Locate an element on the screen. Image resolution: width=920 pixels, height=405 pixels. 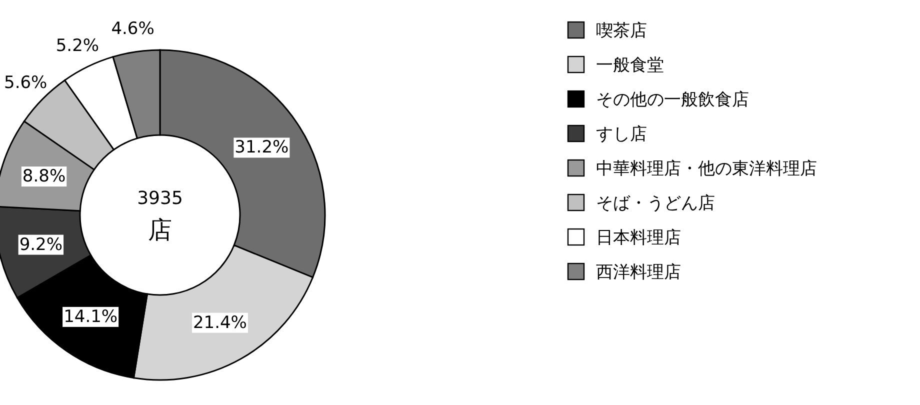
data-label: 5.2% is located at coordinates (78, 46).